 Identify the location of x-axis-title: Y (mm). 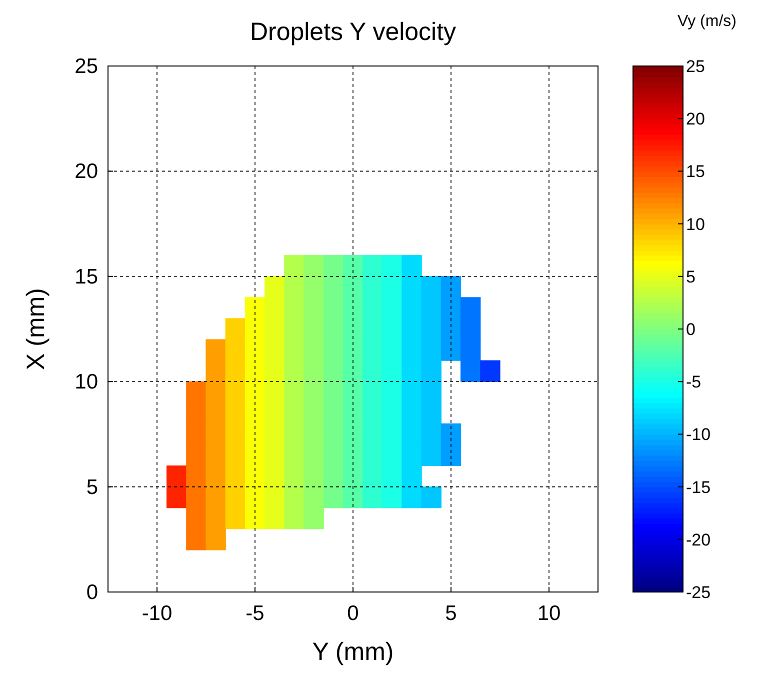
(353, 652).